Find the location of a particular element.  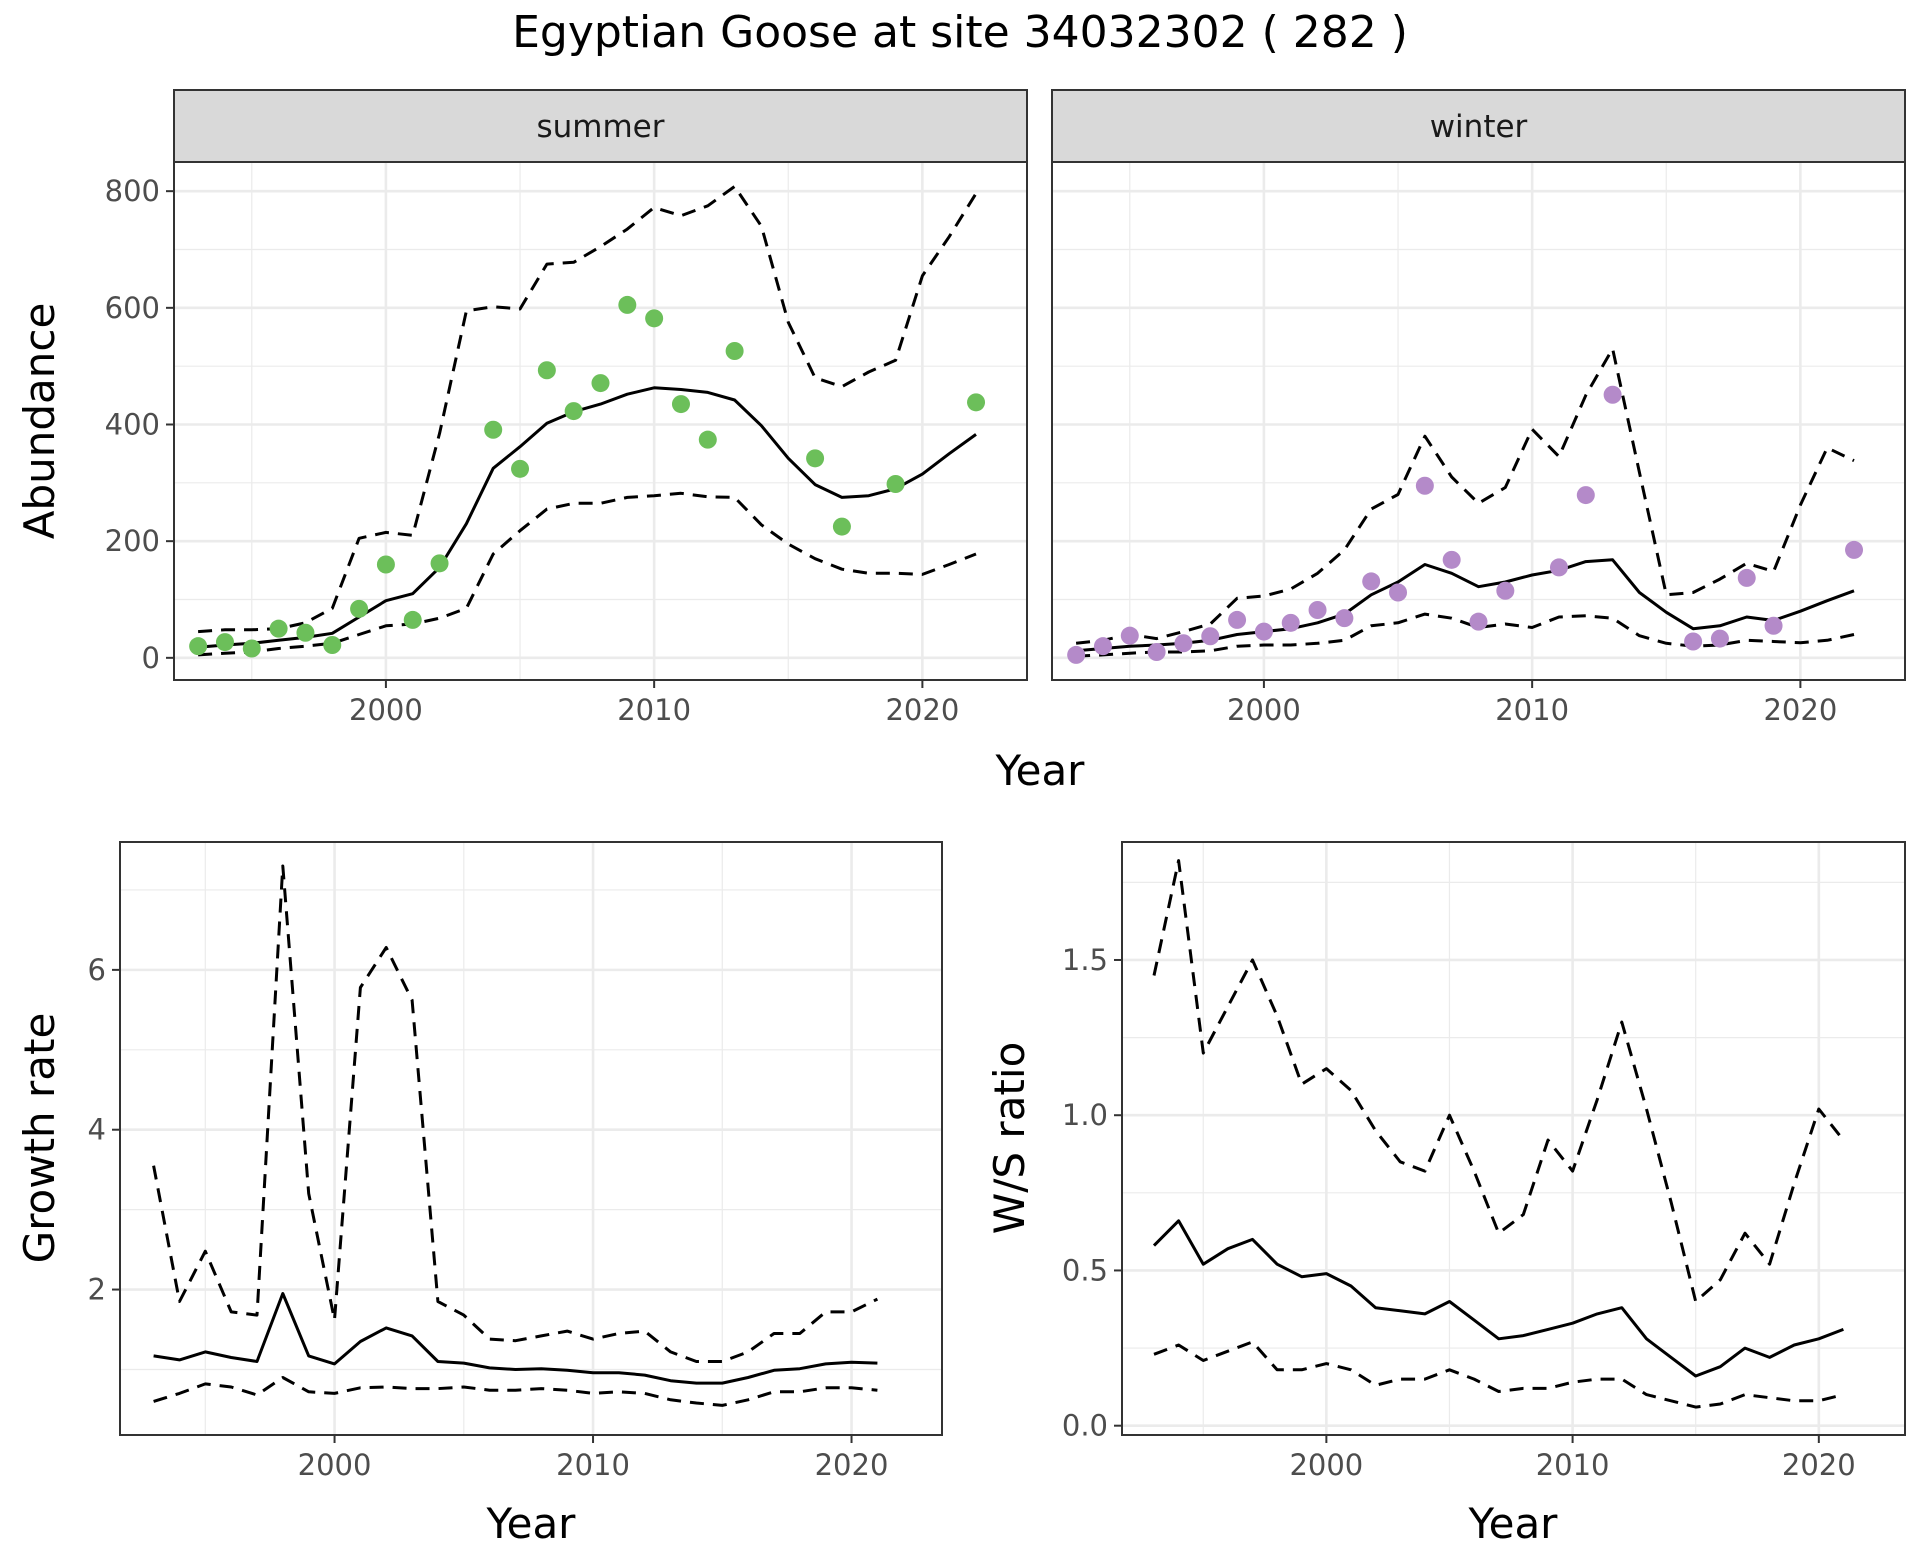

ws-ratio-y-tick-label: 1.0 is located at coordinates (1085, 1115).